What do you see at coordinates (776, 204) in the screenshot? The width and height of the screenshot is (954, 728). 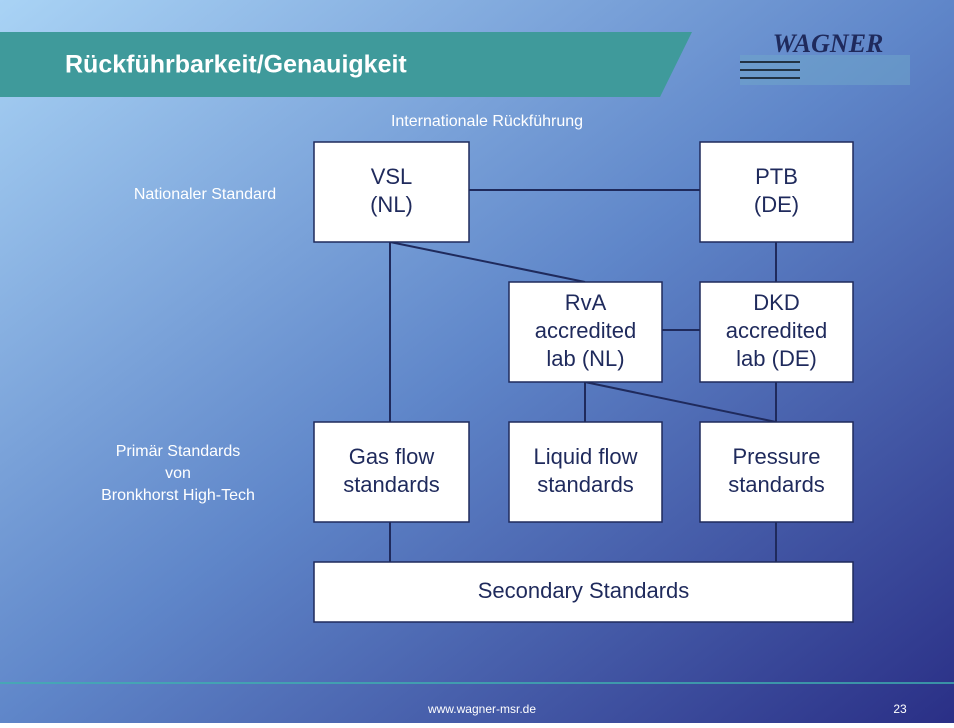 I see `node-label: (DE)` at bounding box center [776, 204].